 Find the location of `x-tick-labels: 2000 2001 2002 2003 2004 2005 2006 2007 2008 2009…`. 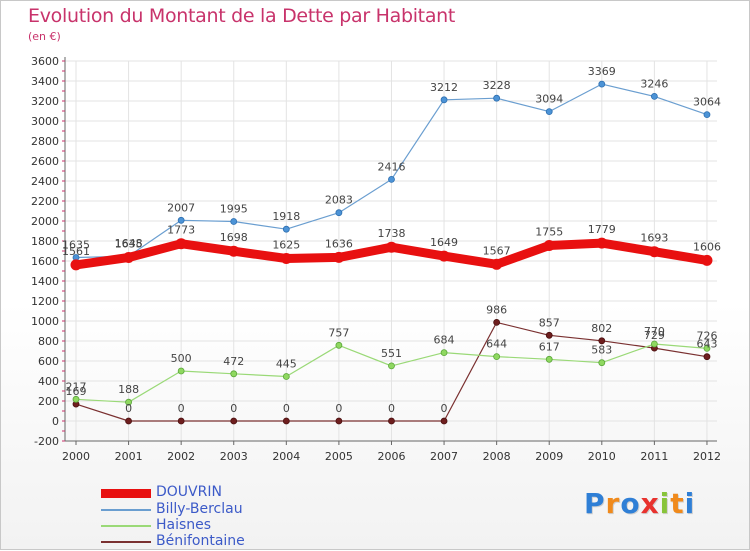

x-tick-labels: 2000 2001 2002 2003 2004 2005 2006 2007 2008 2009… is located at coordinates (391, 456).